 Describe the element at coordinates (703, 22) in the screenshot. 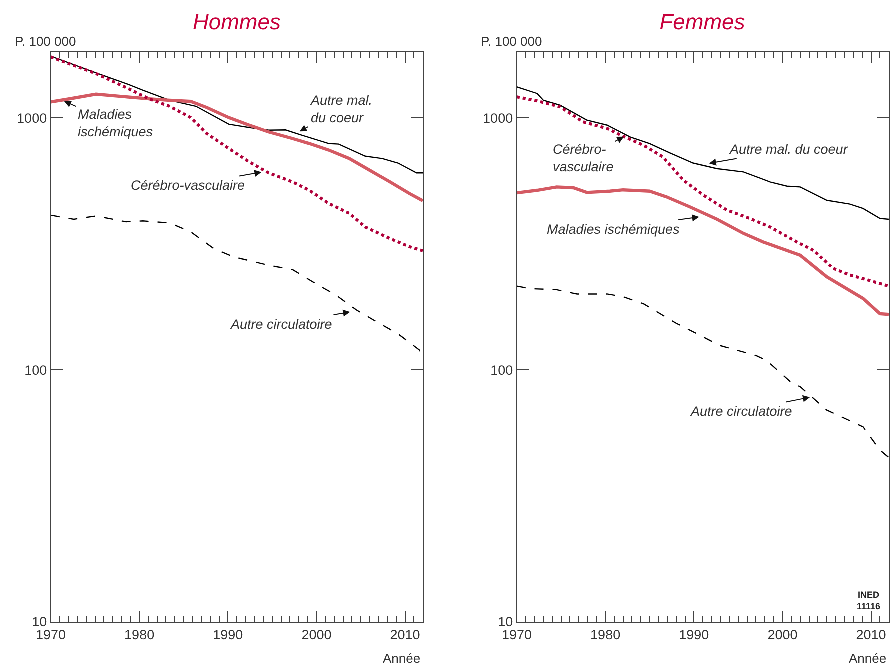

I see `chart-title: Femmes` at that location.